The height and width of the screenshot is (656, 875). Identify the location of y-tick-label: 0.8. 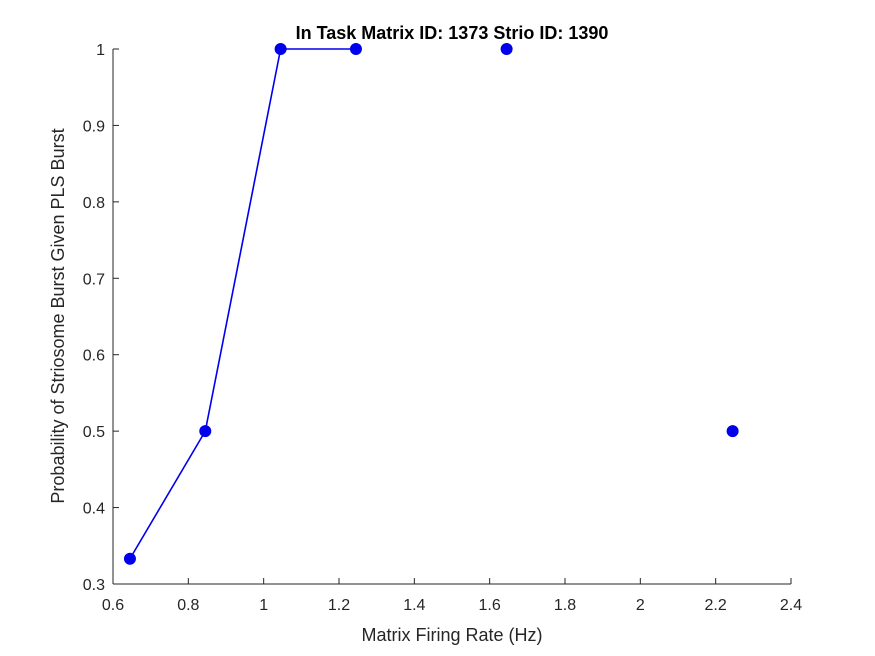
(94, 203).